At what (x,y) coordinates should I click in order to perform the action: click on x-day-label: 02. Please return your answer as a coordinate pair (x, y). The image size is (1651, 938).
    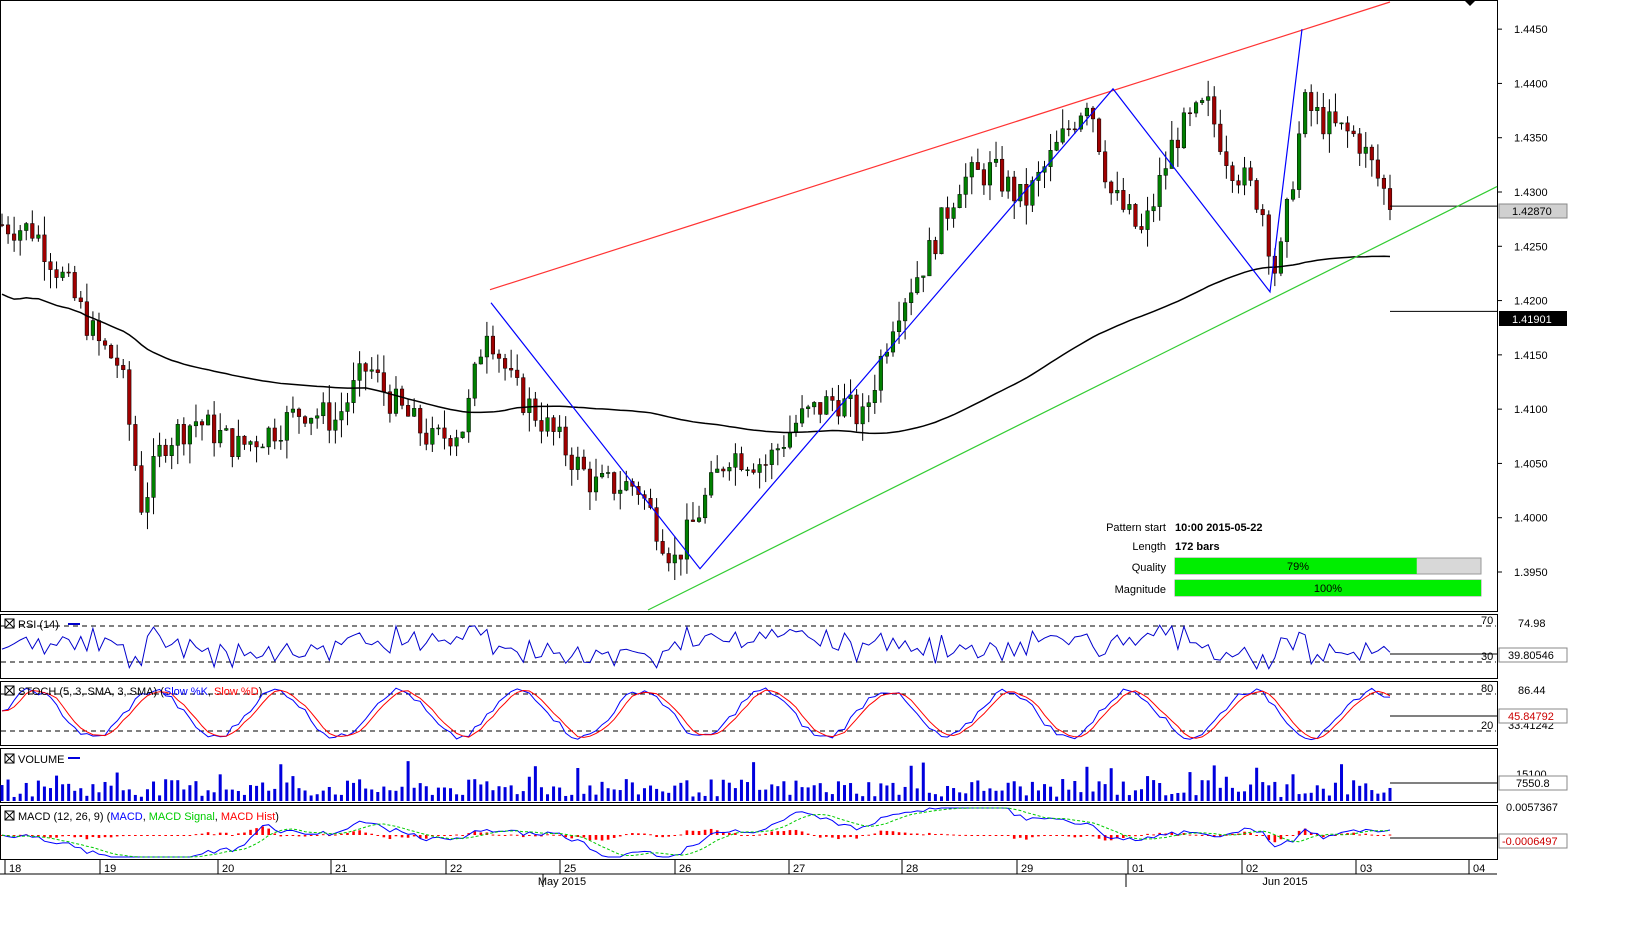
    Looking at the image, I should click on (1252, 869).